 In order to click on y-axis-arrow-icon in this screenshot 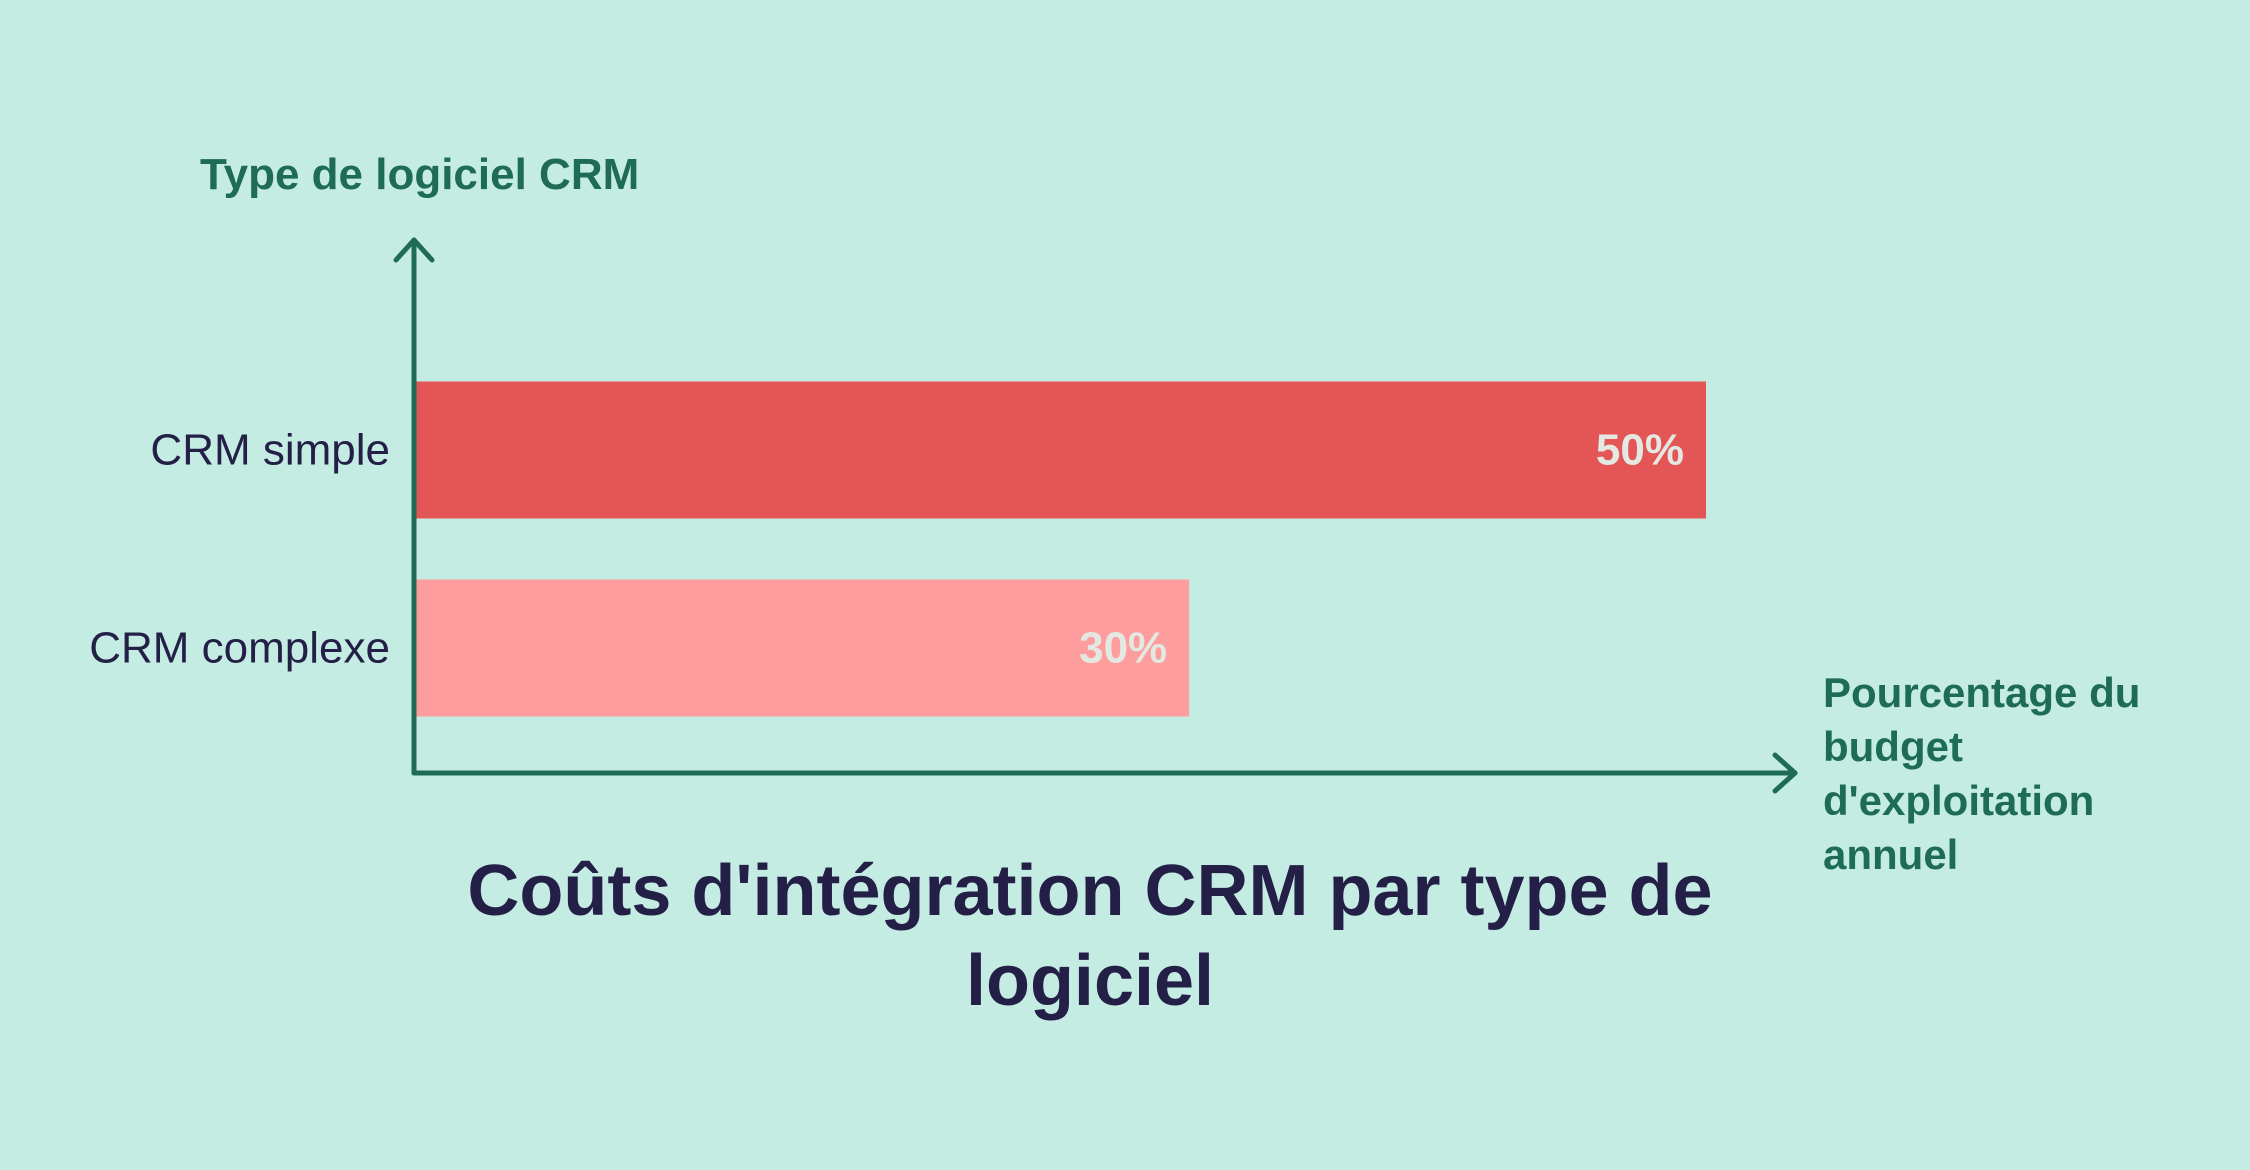, I will do `click(414, 250)`.